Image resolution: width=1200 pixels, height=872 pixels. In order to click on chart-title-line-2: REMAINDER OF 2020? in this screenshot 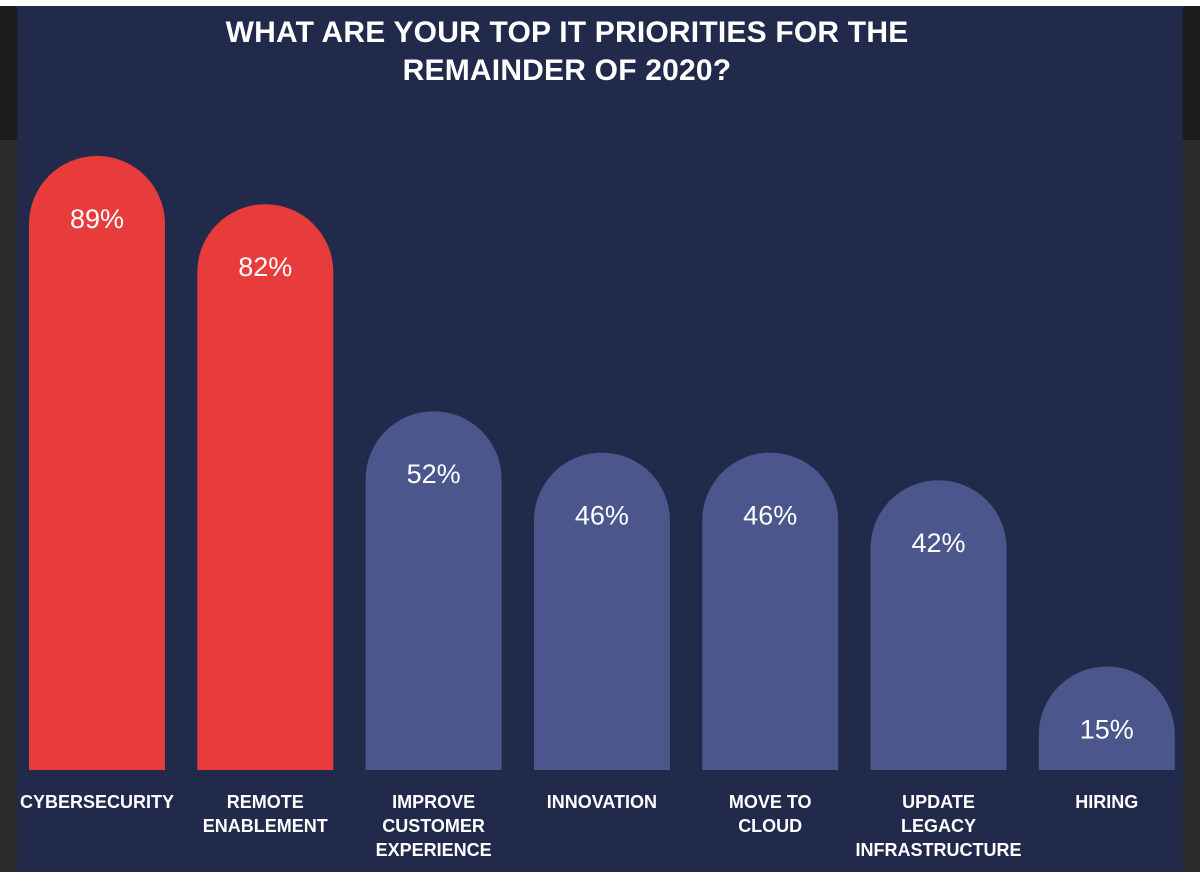, I will do `click(567, 70)`.